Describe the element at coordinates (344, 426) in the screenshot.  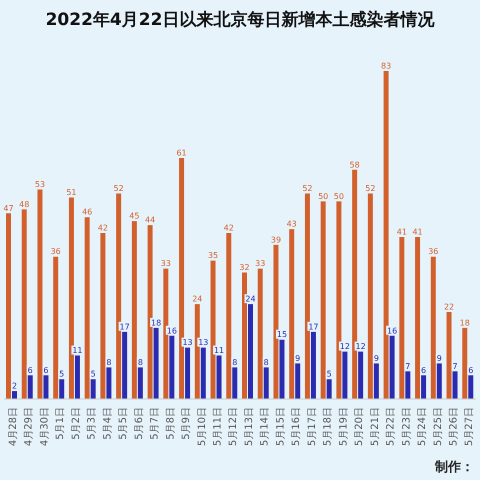
I see `x-tick-label: 5月19日` at that location.